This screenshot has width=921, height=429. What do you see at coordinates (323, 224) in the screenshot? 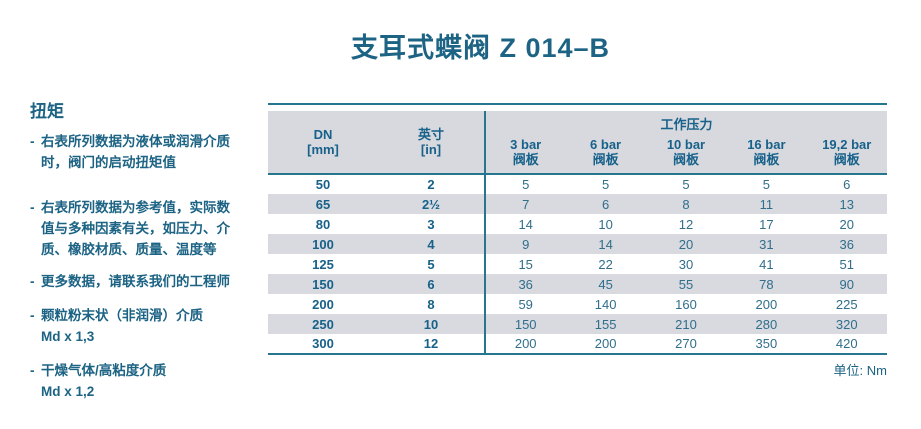
I see `cell-dn: 80` at bounding box center [323, 224].